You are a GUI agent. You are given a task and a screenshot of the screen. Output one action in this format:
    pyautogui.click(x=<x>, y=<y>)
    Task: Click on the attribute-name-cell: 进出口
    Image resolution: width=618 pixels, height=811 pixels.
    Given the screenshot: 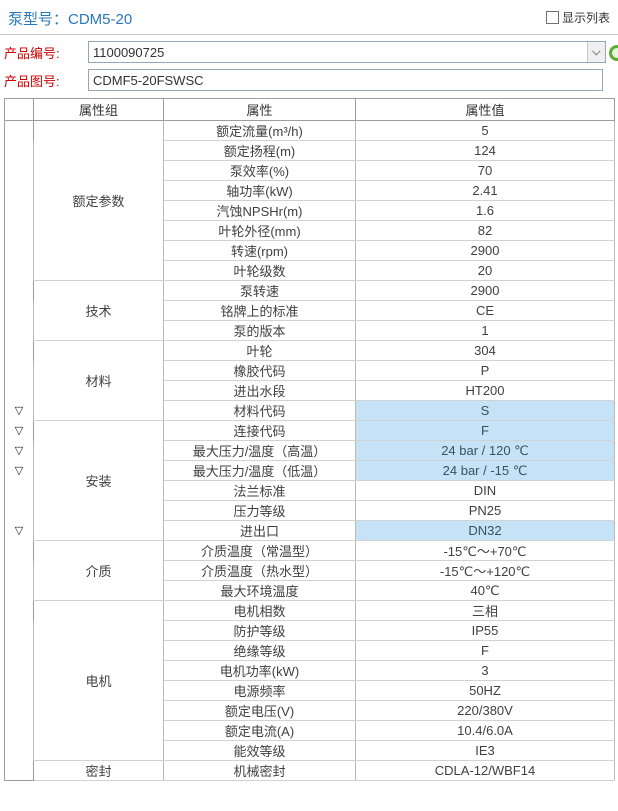 What is the action you would take?
    pyautogui.click(x=259, y=530)
    